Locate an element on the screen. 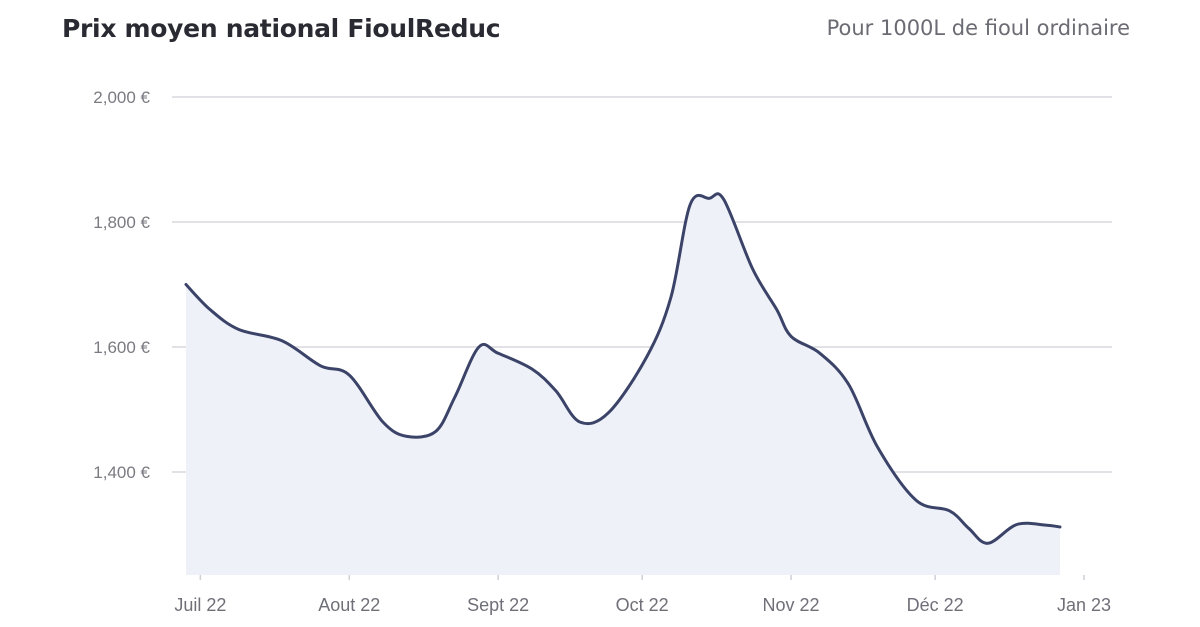 The height and width of the screenshot is (627, 1200). x-tick-label: Jan 23 is located at coordinates (1084, 605).